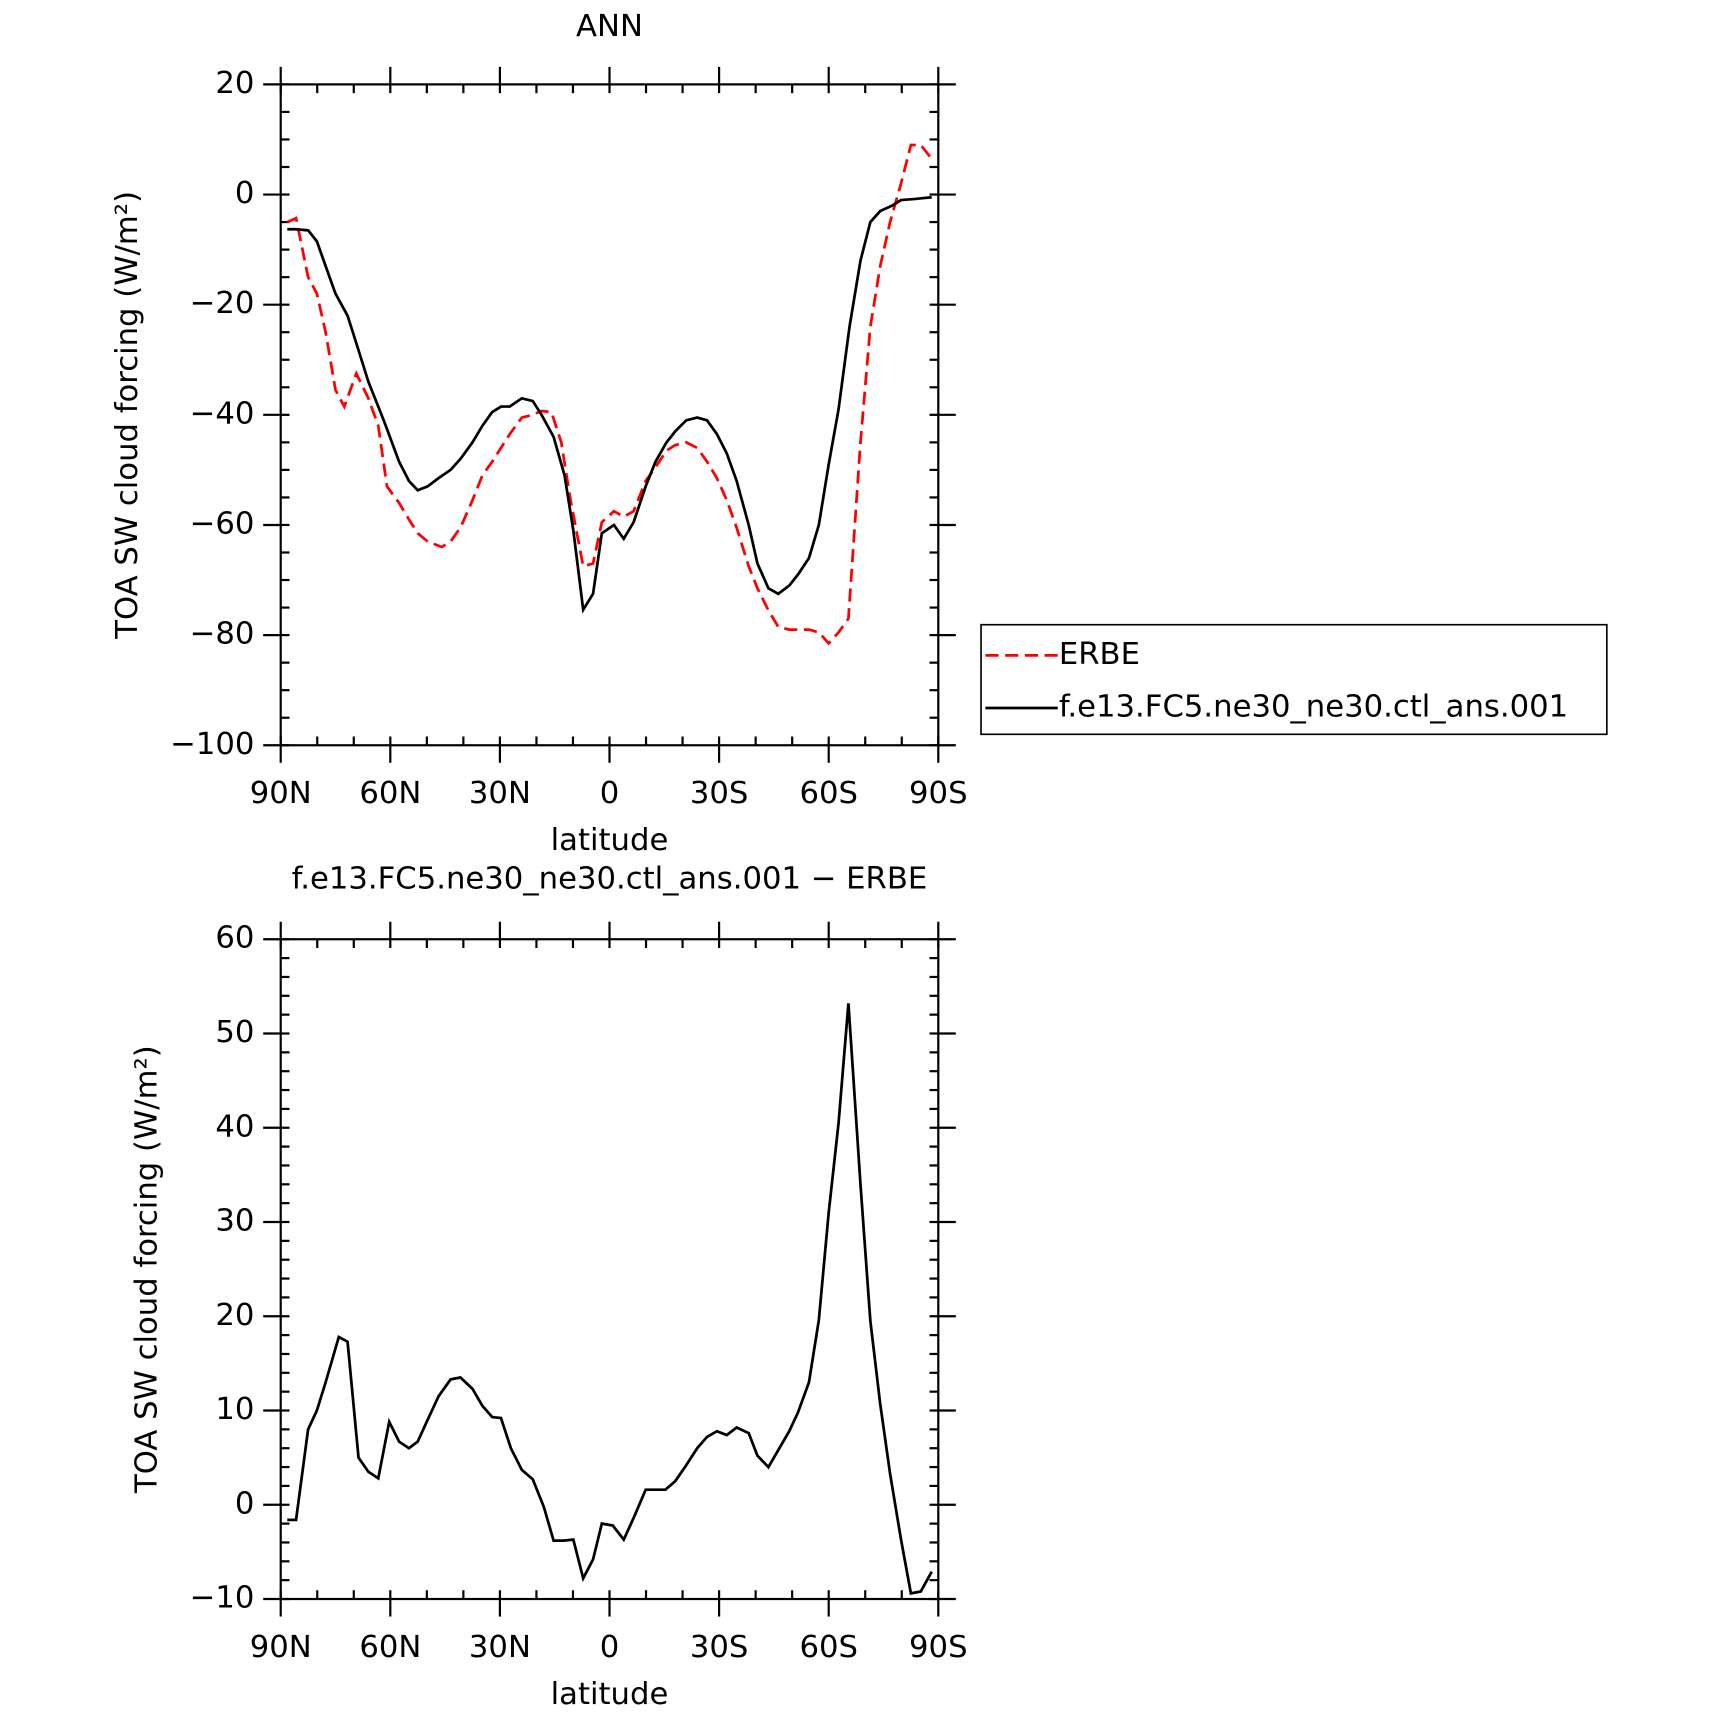 The image size is (1710, 1713). What do you see at coordinates (222, 303) in the screenshot?
I see `y-tick-label: −20` at bounding box center [222, 303].